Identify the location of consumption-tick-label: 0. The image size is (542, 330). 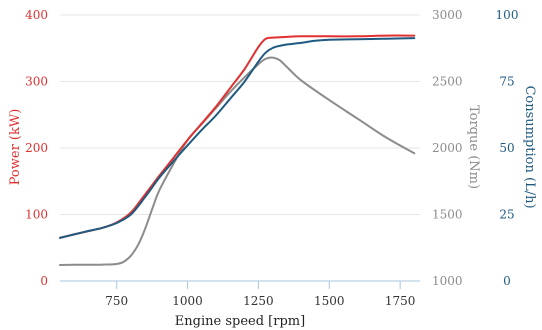
(507, 281).